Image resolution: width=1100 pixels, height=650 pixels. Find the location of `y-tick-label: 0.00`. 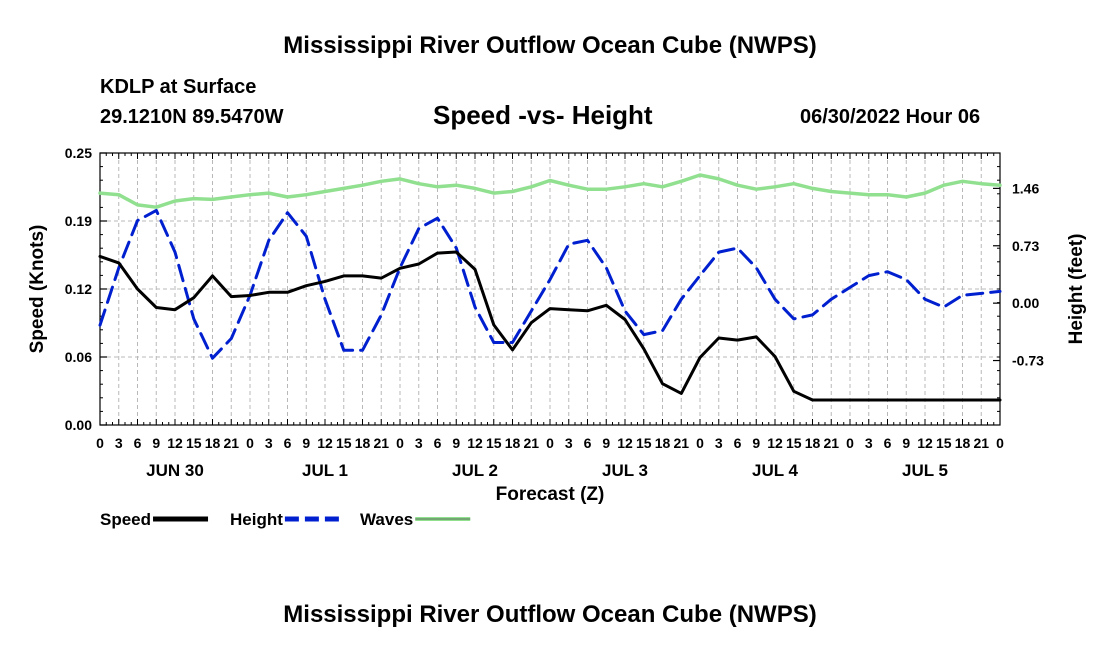

y-tick-label: 0.00 is located at coordinates (78, 425).